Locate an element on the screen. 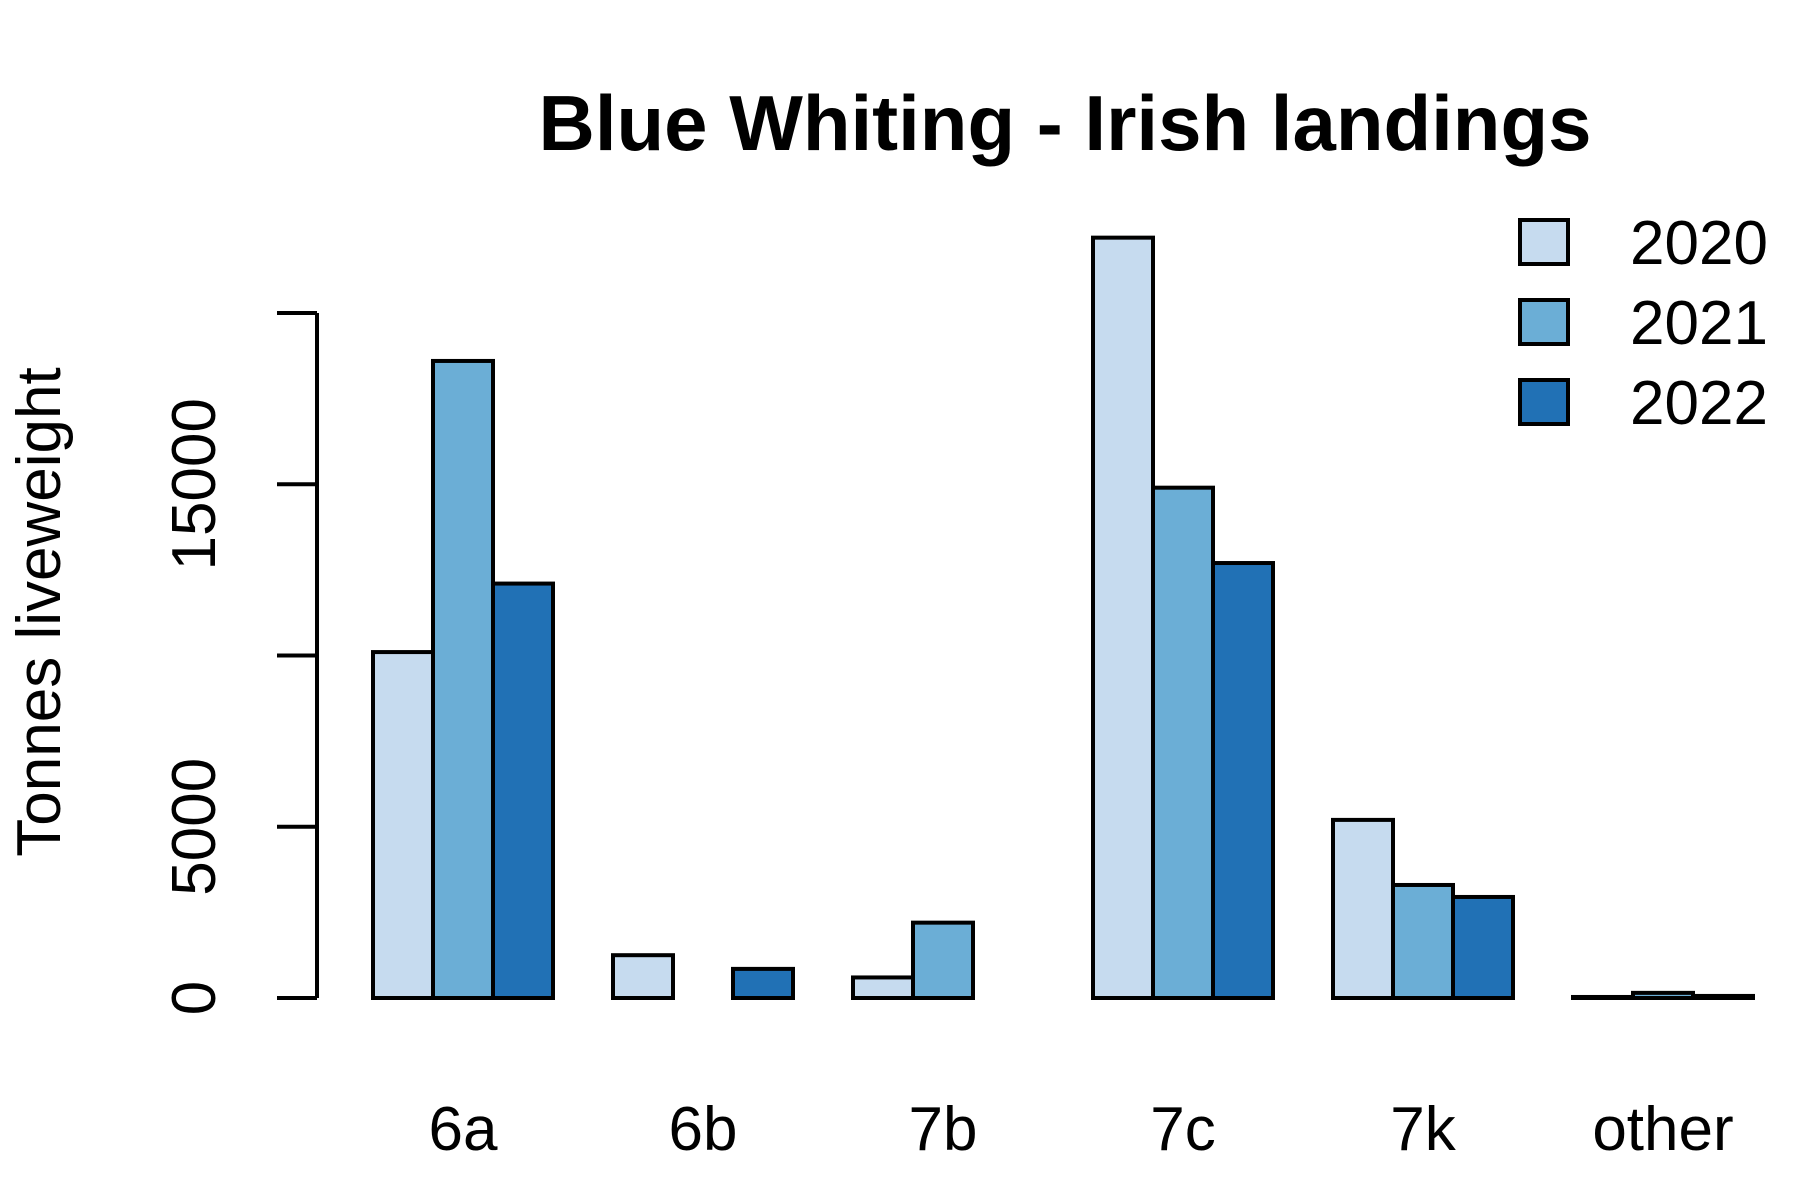  bar-other-2020 is located at coordinates (1603, 997).